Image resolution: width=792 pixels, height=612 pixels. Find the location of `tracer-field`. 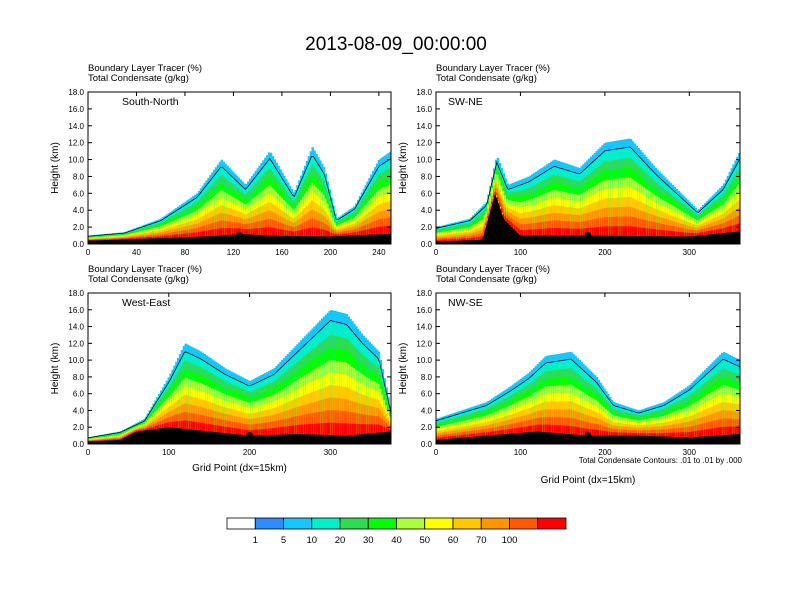

tracer-field is located at coordinates (239, 194).